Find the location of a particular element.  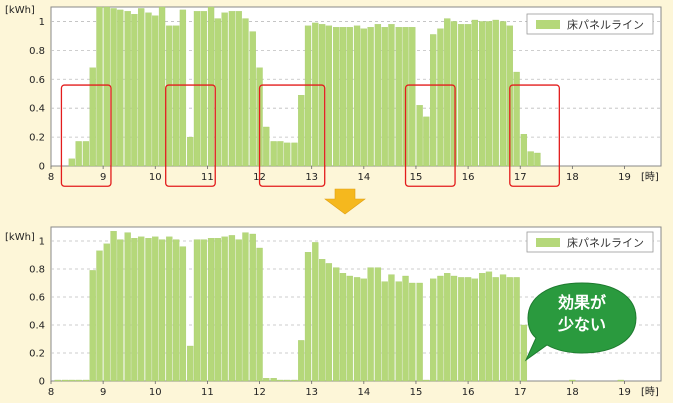

y-tick-label: 0 is located at coordinates (42, 167).